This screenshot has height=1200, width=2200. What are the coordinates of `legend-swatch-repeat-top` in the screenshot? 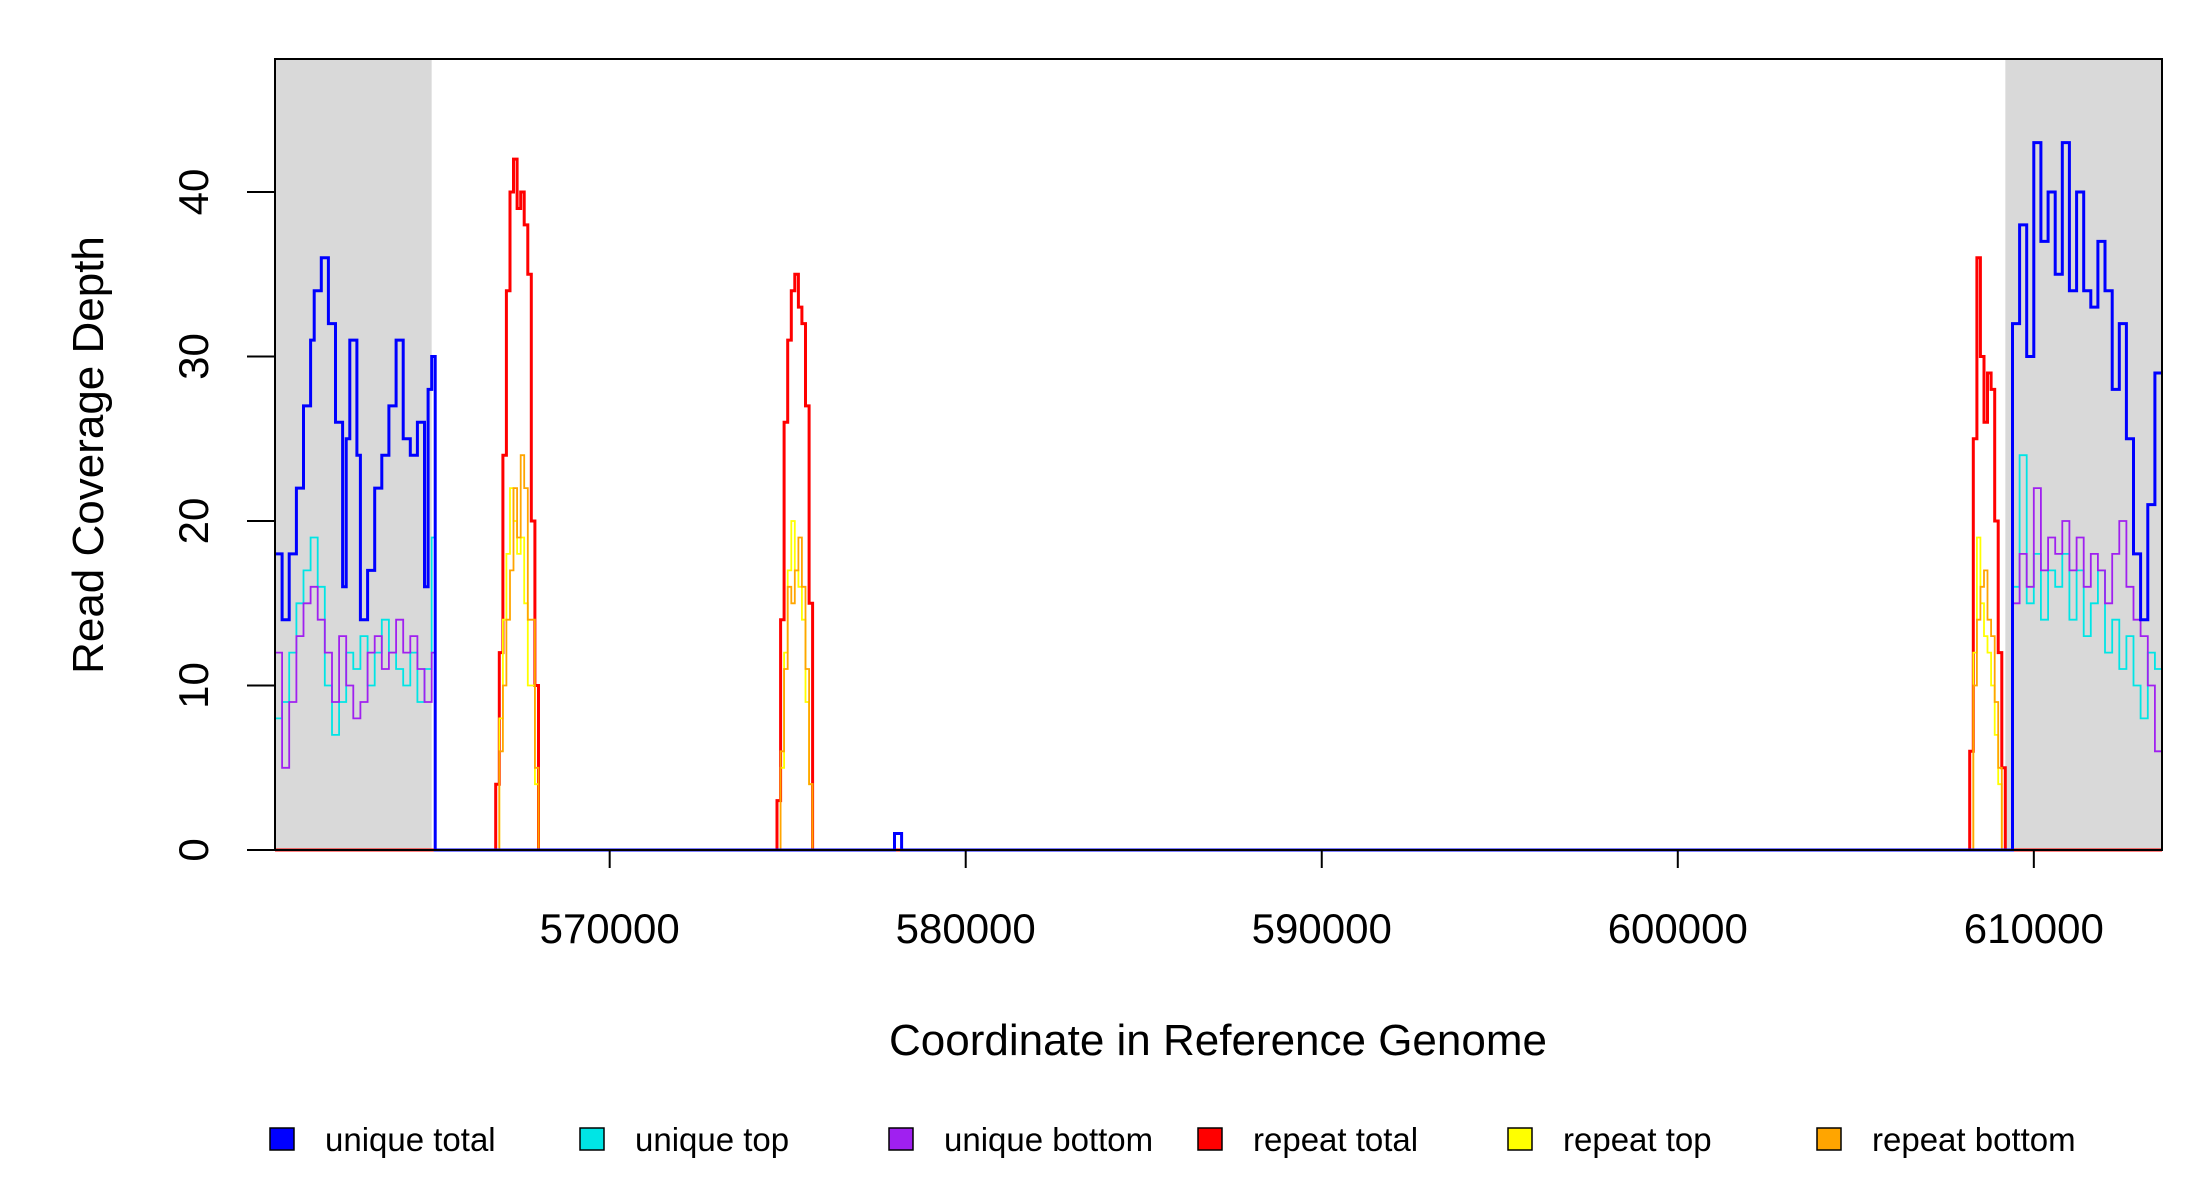 It's located at (1520, 1139).